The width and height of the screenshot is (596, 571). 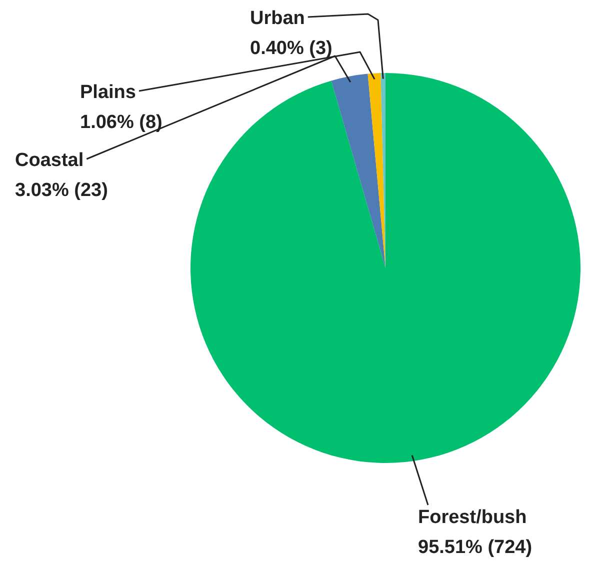 What do you see at coordinates (277, 18) in the screenshot?
I see `slice-label: Urban` at bounding box center [277, 18].